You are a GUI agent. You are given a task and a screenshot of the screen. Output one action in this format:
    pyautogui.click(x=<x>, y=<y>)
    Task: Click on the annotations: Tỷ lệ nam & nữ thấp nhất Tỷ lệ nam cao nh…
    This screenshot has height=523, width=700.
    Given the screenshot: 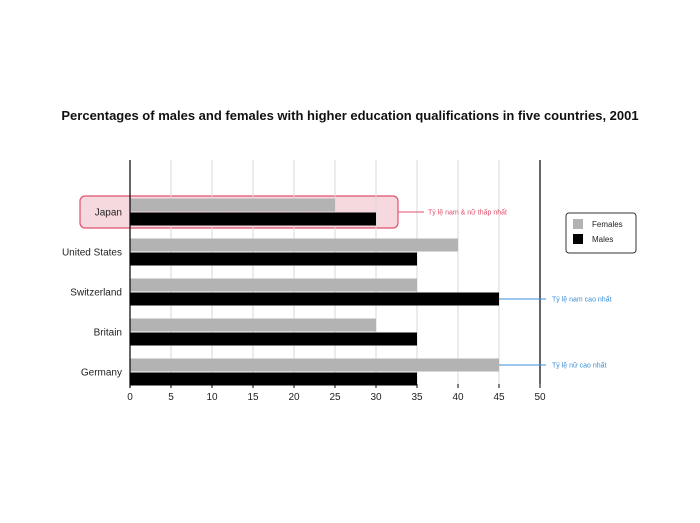 What is the action you would take?
    pyautogui.click(x=505, y=289)
    